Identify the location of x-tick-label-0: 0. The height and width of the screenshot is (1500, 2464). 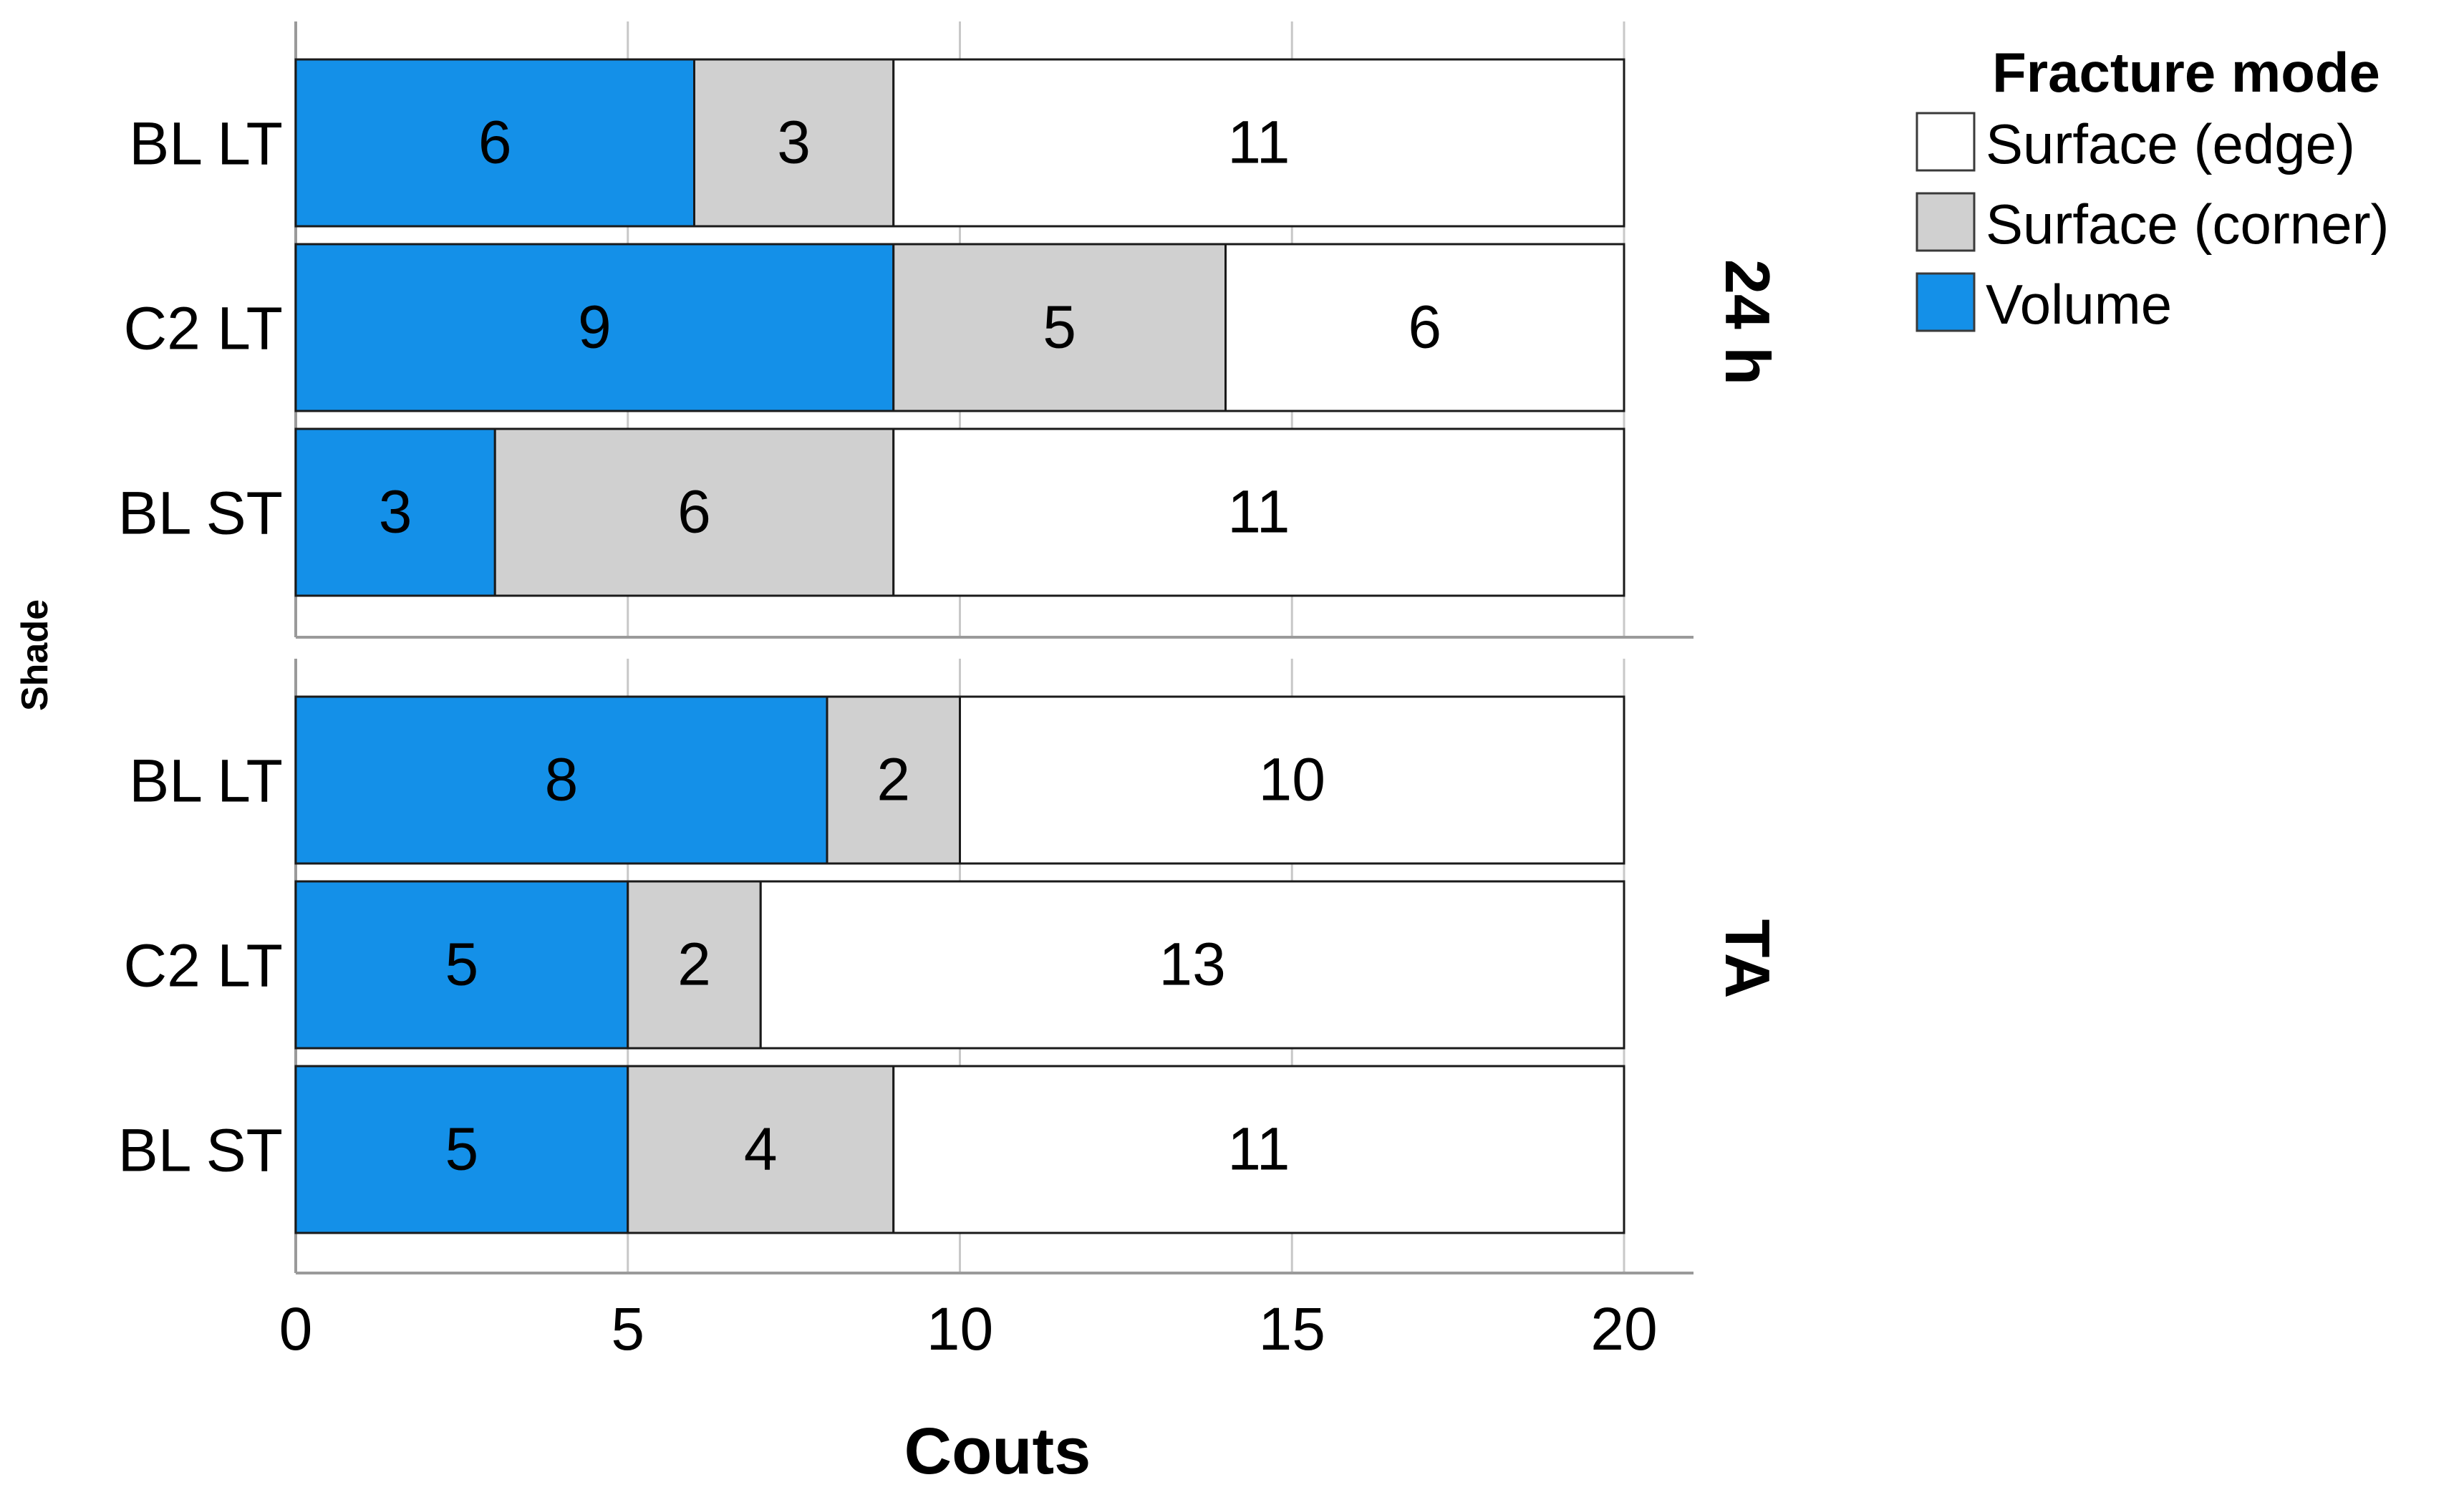
(296, 1329).